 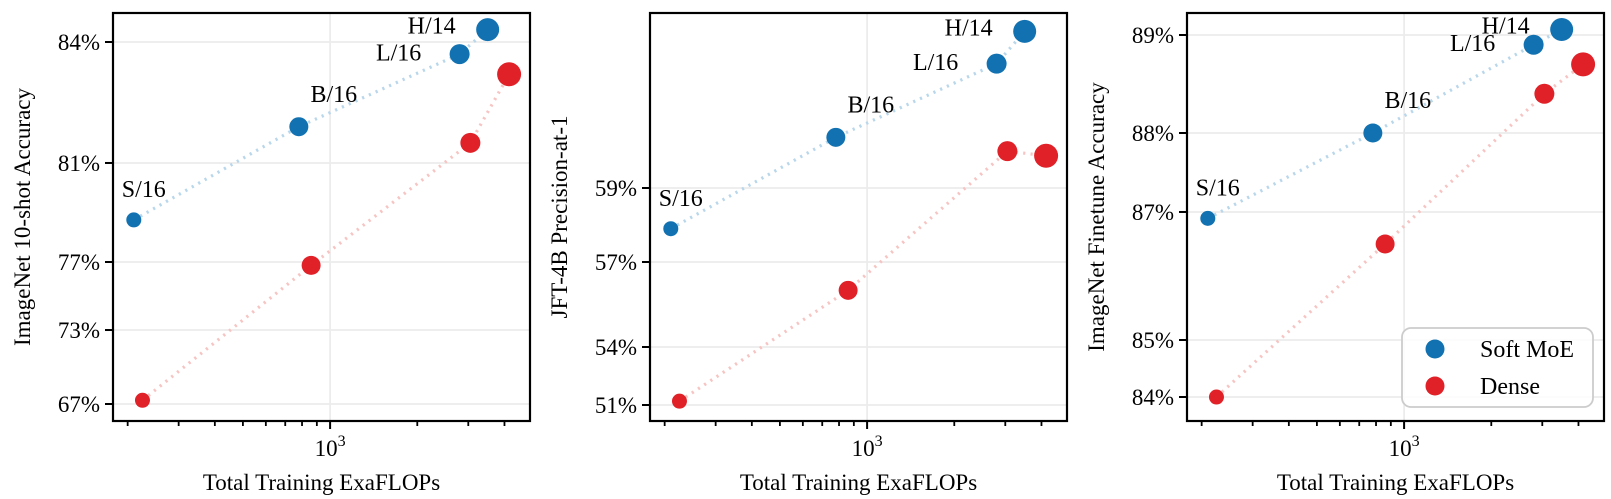 I want to click on y-tick-label-88: 88%, so click(x=1153, y=133).